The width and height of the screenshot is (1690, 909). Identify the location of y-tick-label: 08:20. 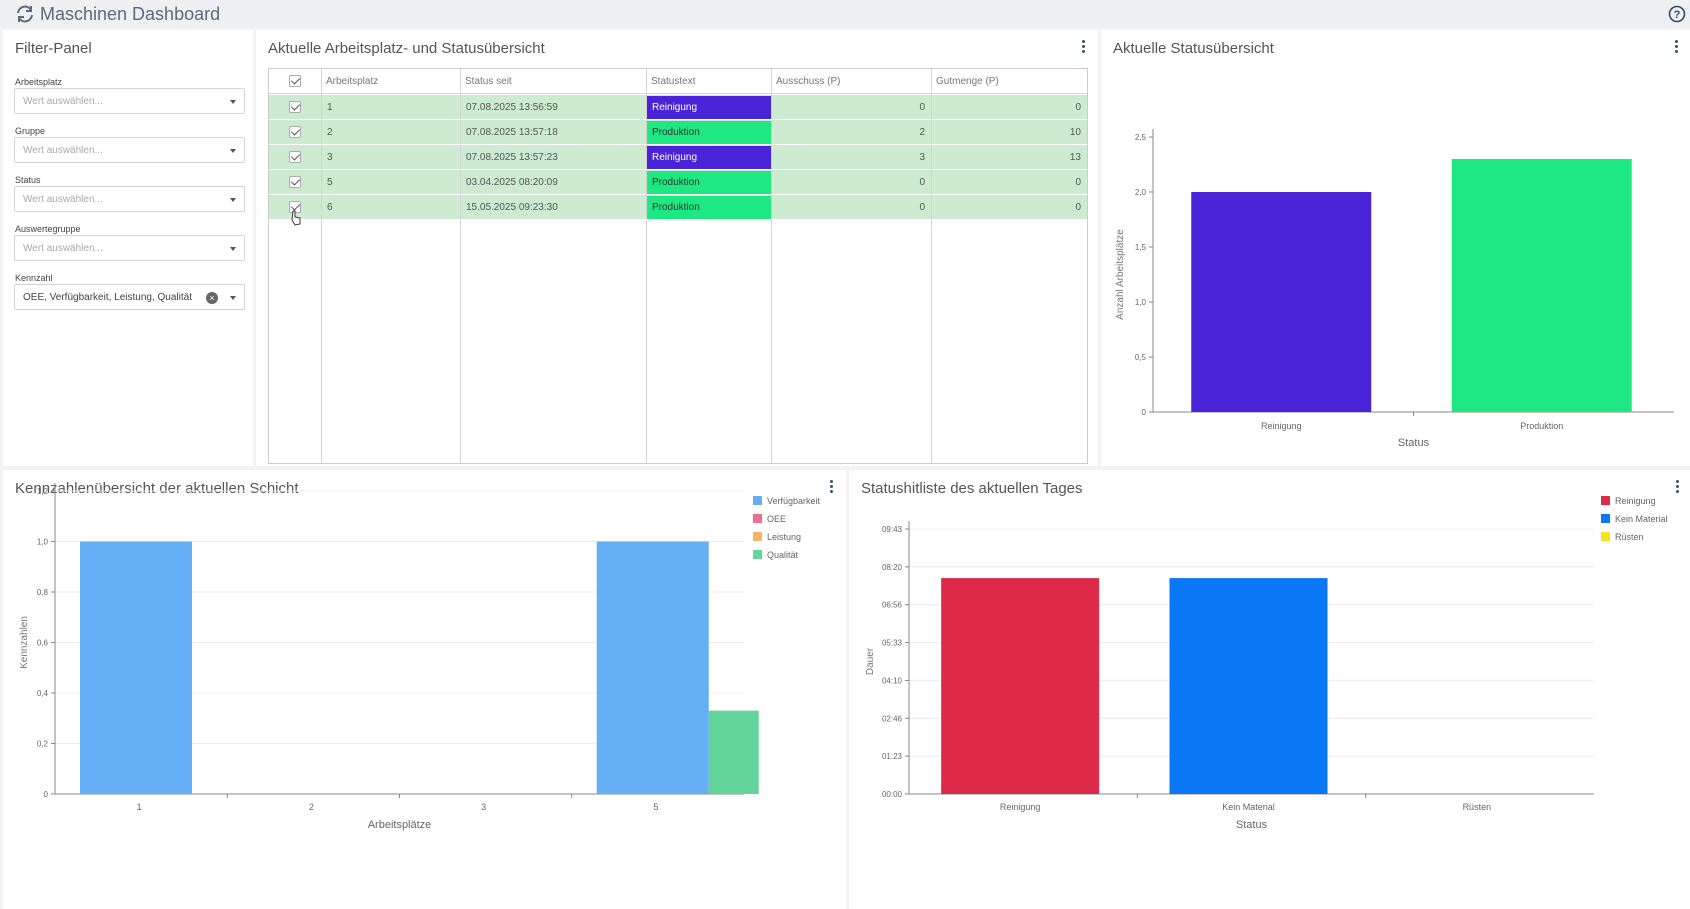
(892, 567).